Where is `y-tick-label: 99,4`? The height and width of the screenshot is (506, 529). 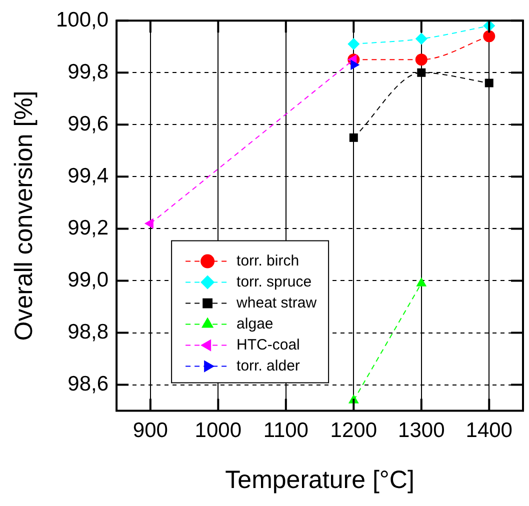
y-tick-label: 99,4 is located at coordinates (88, 176).